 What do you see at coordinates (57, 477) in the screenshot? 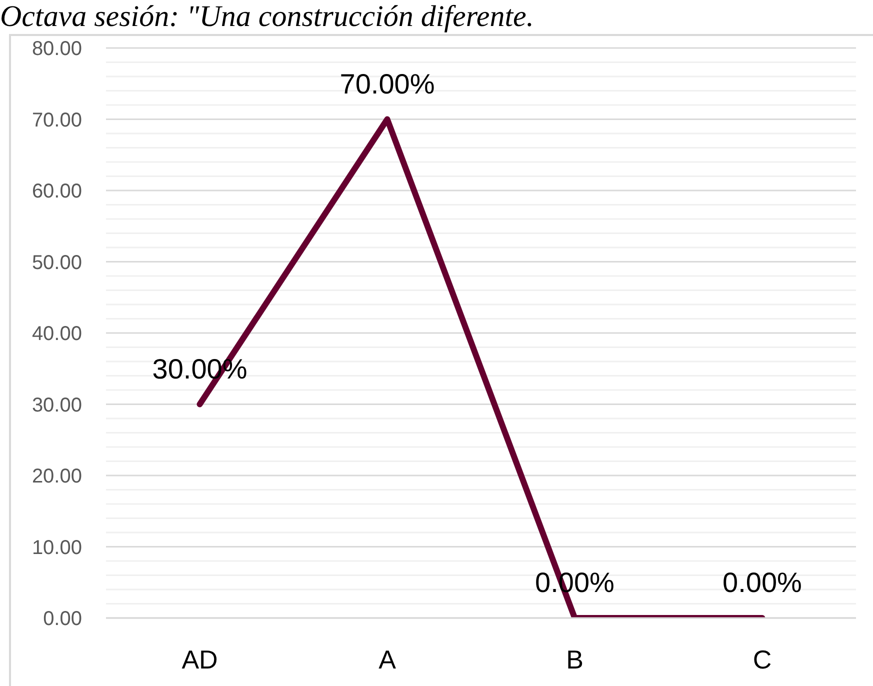
I see `y-tick-label: 20.00` at bounding box center [57, 477].